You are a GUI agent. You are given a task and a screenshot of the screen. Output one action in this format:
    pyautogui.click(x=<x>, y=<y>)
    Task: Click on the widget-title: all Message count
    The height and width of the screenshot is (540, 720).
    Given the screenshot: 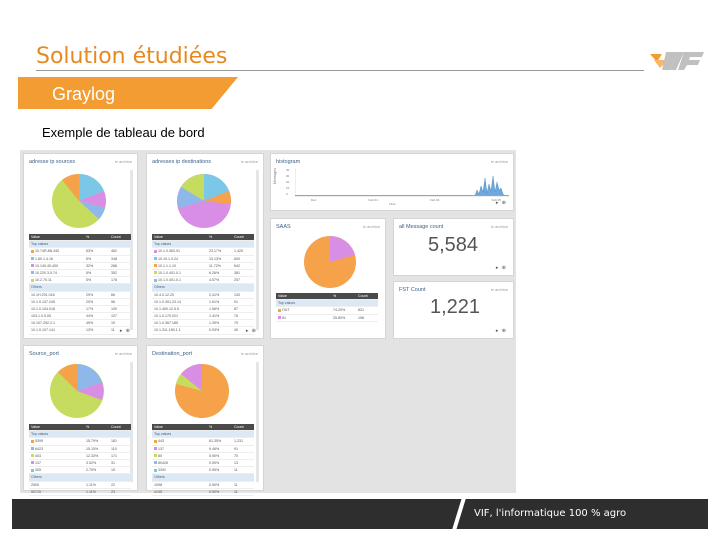 What is the action you would take?
    pyautogui.click(x=421, y=227)
    